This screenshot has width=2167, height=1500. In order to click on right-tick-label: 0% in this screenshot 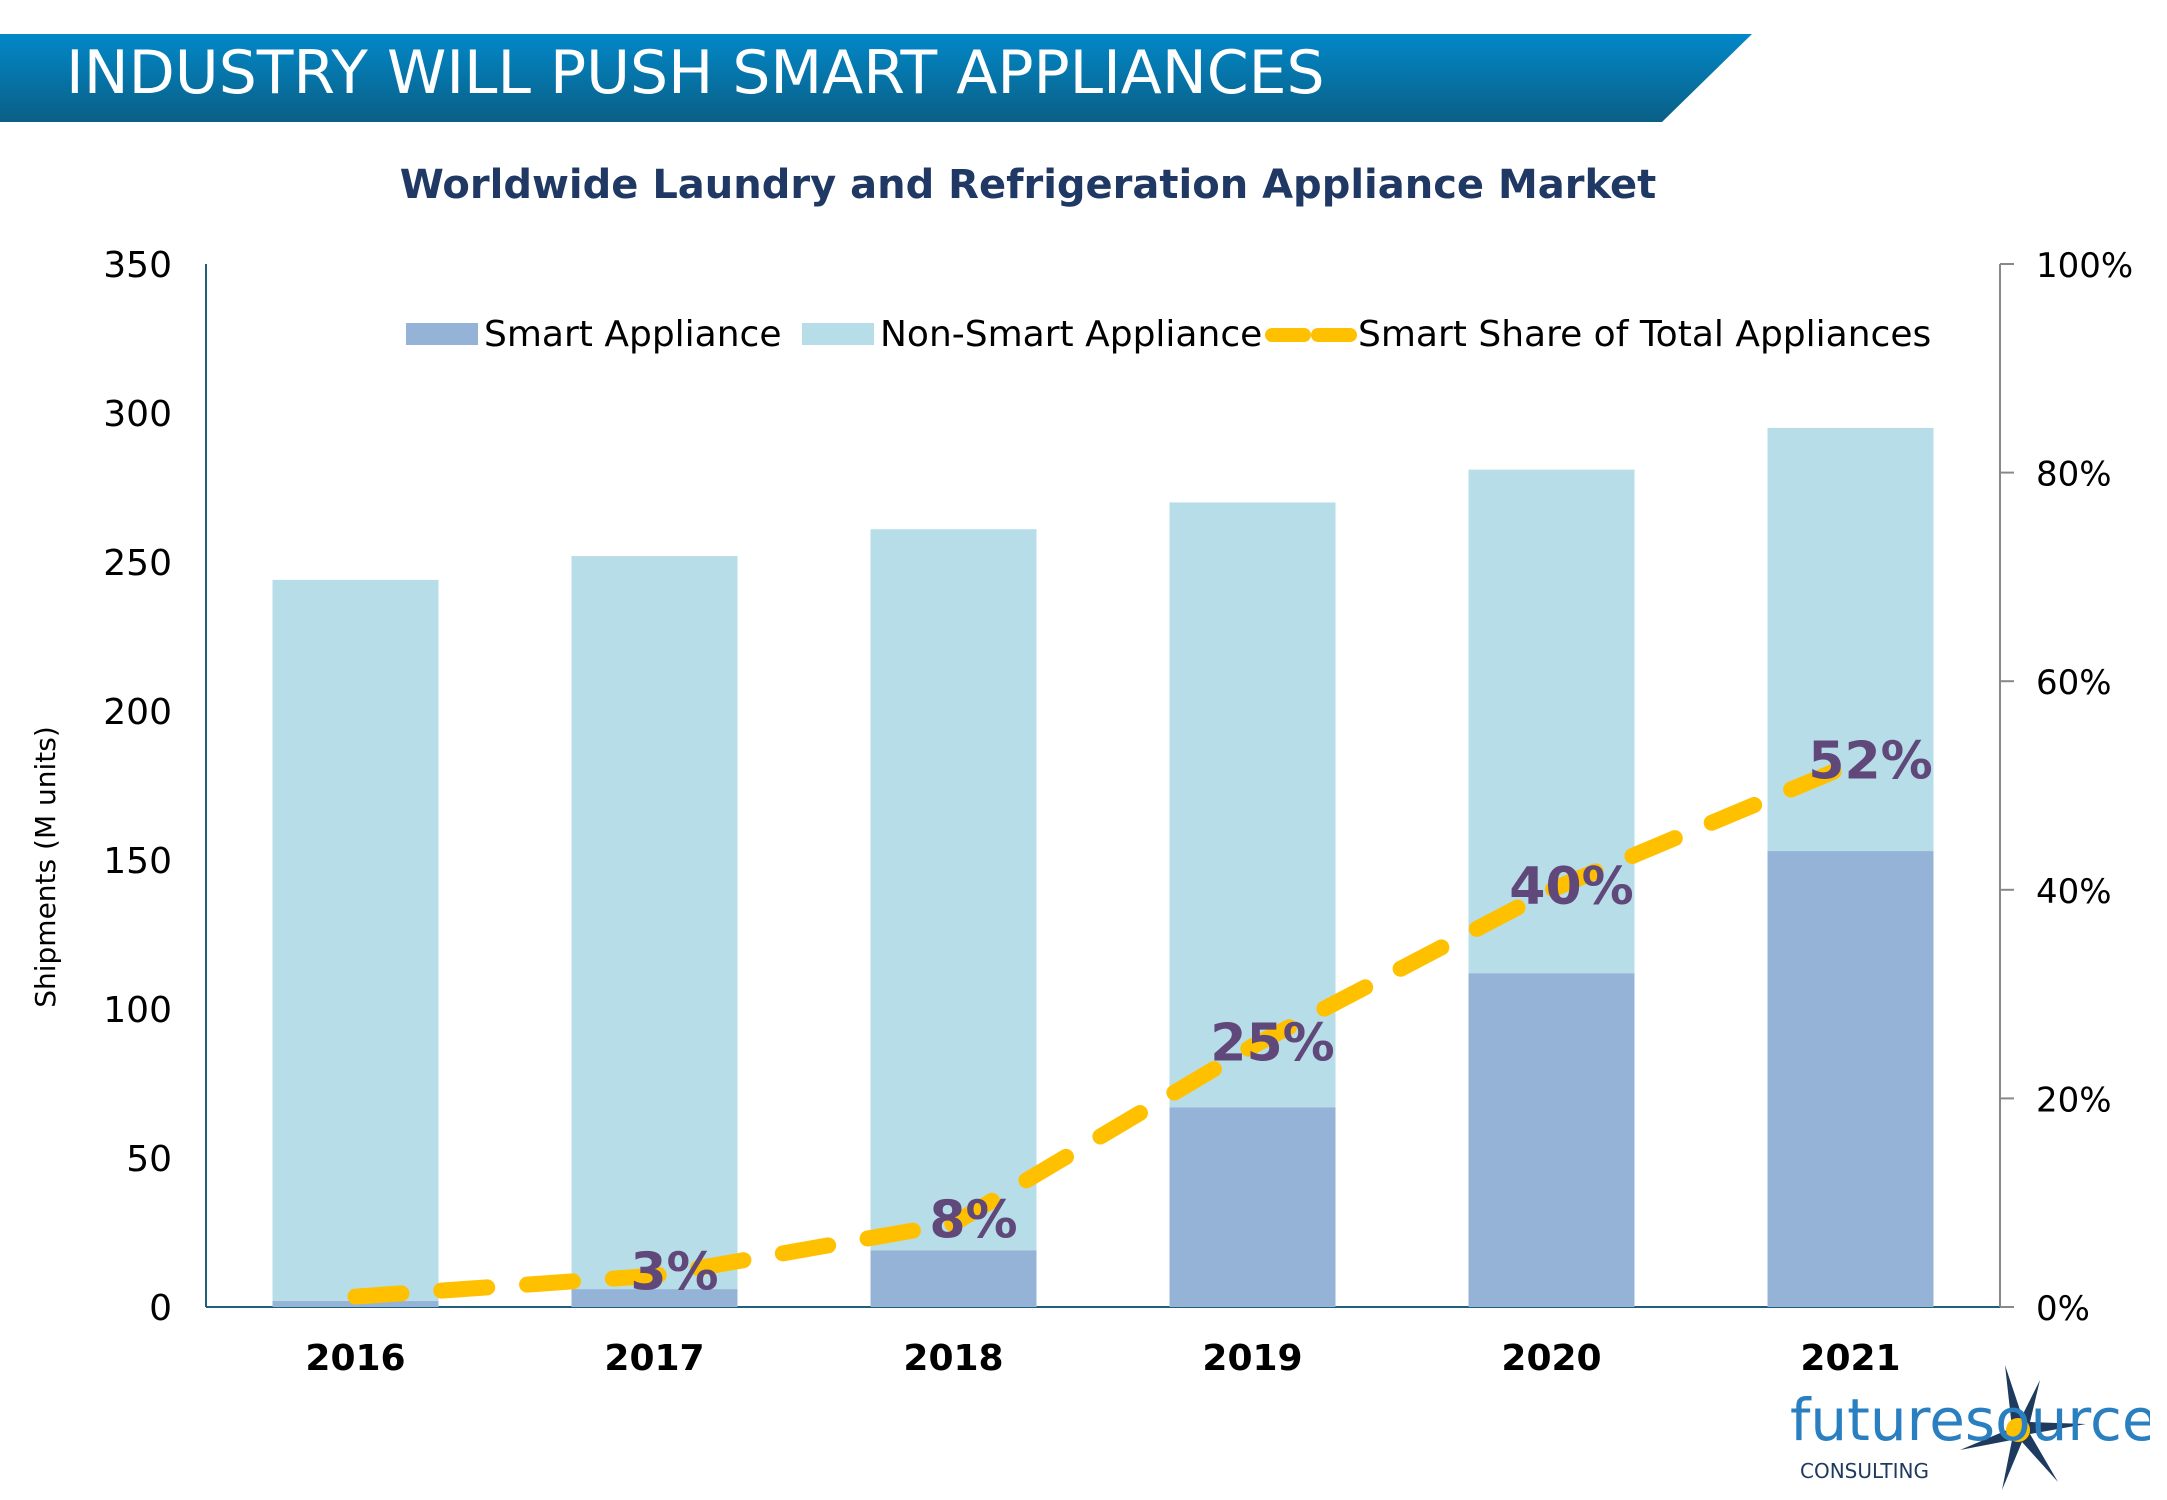, I will do `click(2063, 1309)`.